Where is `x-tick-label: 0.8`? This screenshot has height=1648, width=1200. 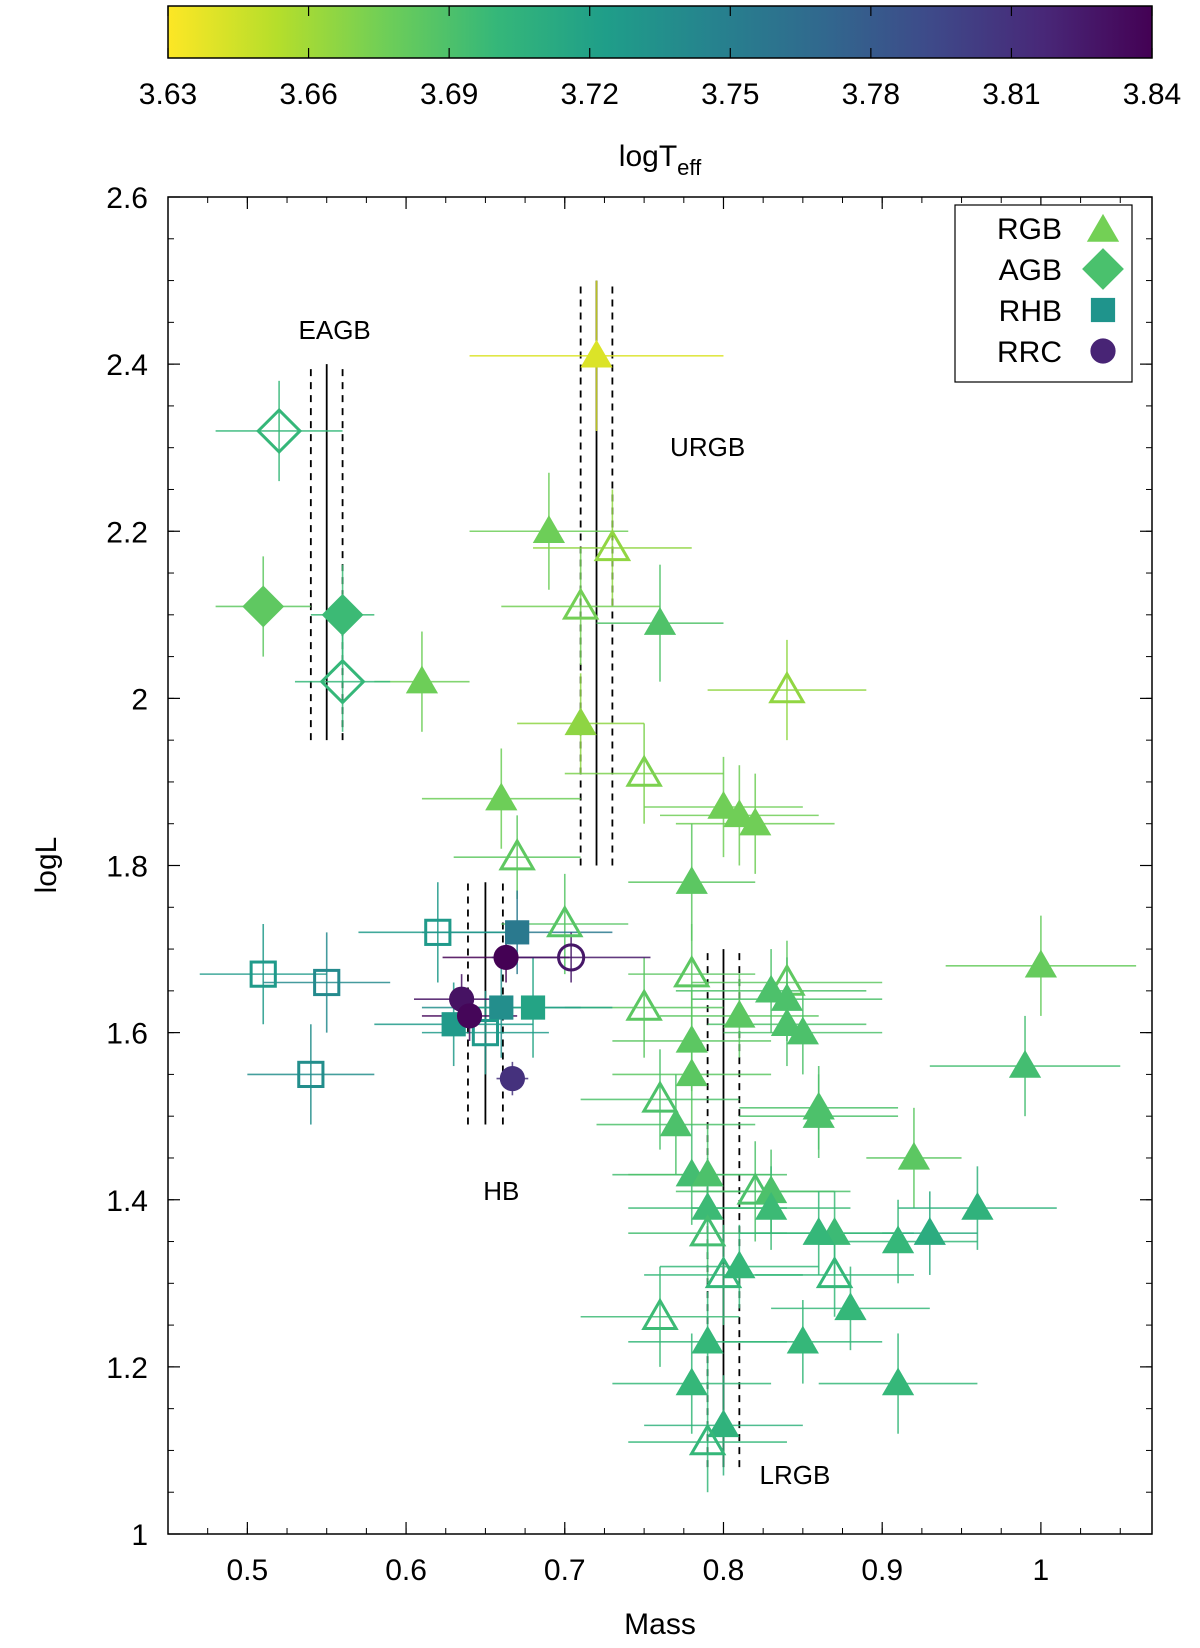
x-tick-label: 0.8 is located at coordinates (724, 1570).